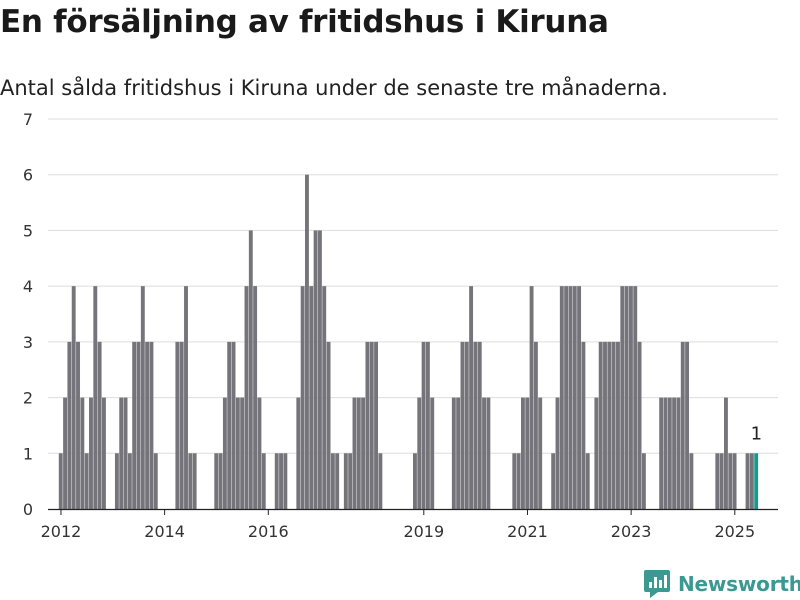 This screenshot has width=800, height=600. I want to click on x-tick-label: 2025, so click(734, 531).